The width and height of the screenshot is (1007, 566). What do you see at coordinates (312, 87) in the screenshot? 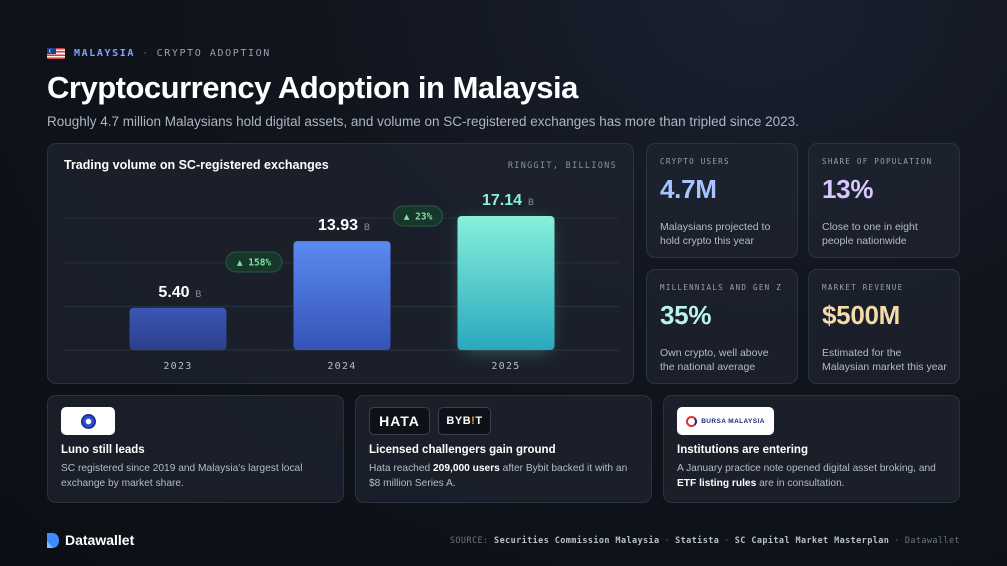
I see `page-title: Cryptocurrency Adoption in Malaysia` at bounding box center [312, 87].